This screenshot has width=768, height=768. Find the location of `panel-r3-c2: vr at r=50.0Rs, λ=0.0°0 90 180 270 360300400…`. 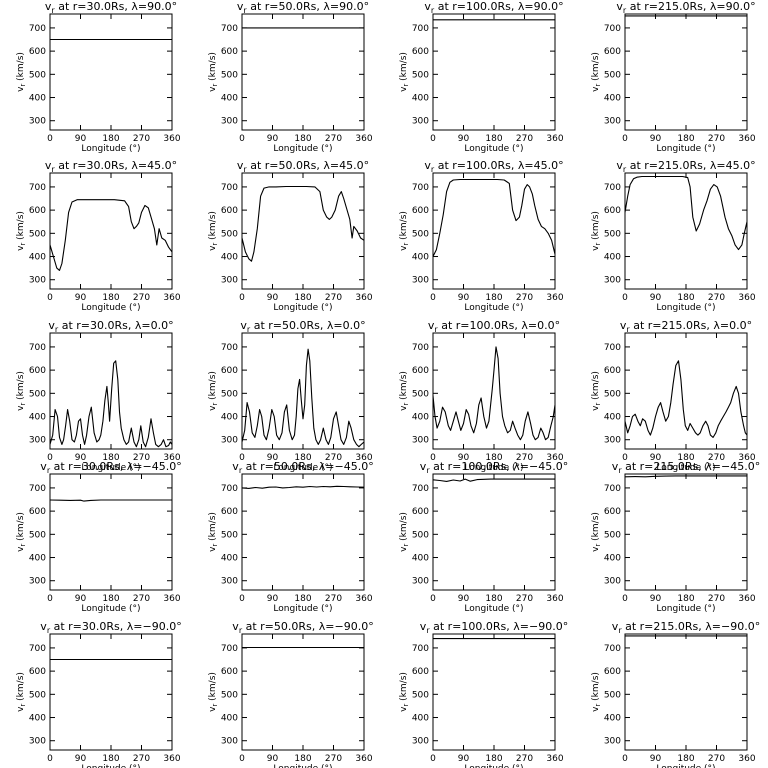

panel-r3-c2: vr at r=50.0Rs, λ=0.0°0 90 180 270 360300400… is located at coordinates (290, 396).